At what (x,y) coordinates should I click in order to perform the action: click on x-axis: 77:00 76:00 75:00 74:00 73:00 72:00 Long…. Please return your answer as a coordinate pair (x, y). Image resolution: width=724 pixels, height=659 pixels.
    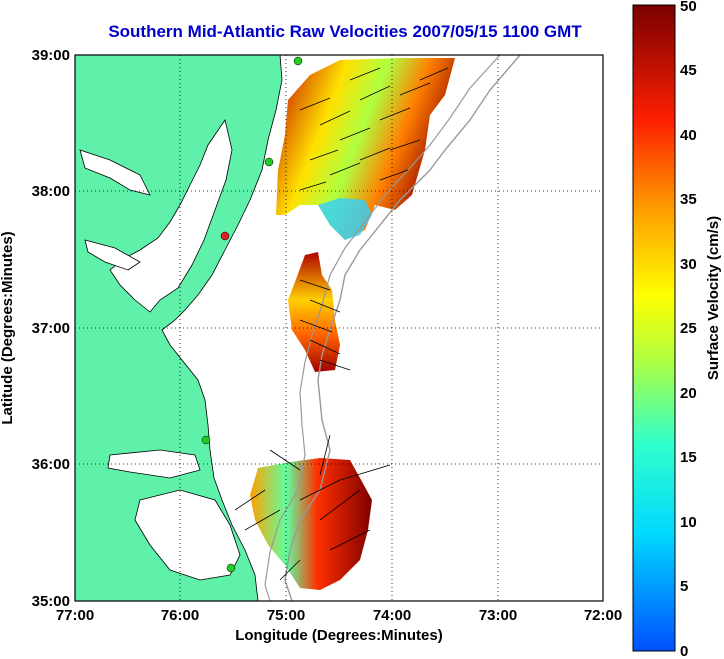
    Looking at the image, I should click on (339, 625).